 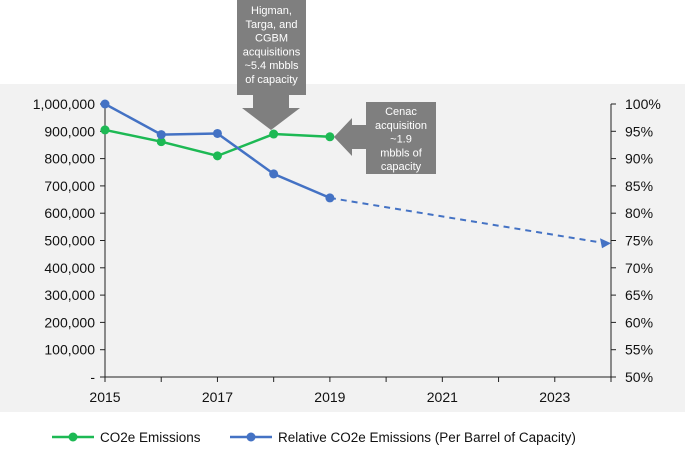 I want to click on higman-callout-text: CGBM, so click(x=271, y=39).